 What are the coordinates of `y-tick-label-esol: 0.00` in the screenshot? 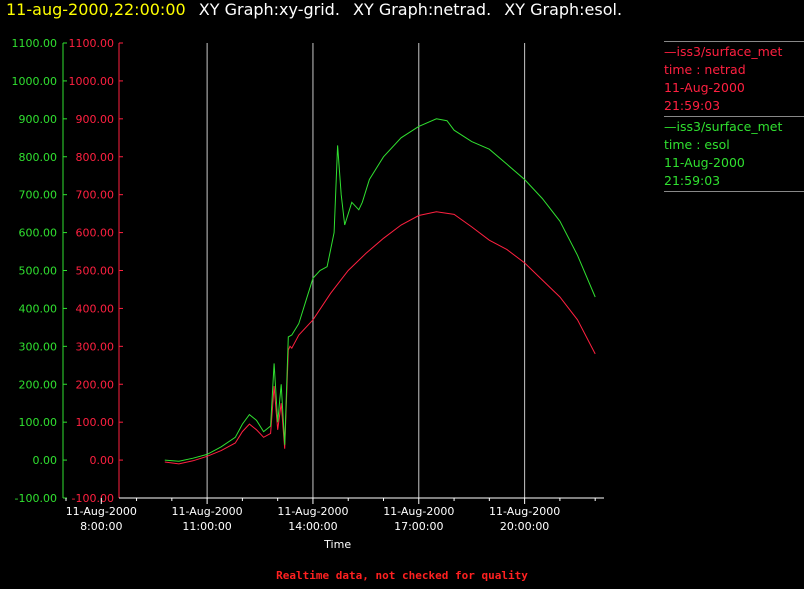 It's located at (45, 460).